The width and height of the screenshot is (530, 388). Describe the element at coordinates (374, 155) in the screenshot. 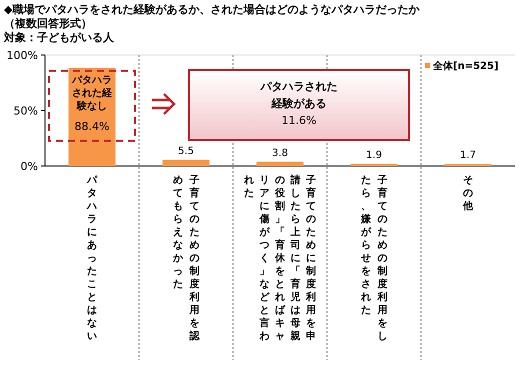

I see `data-label: 1.9` at that location.